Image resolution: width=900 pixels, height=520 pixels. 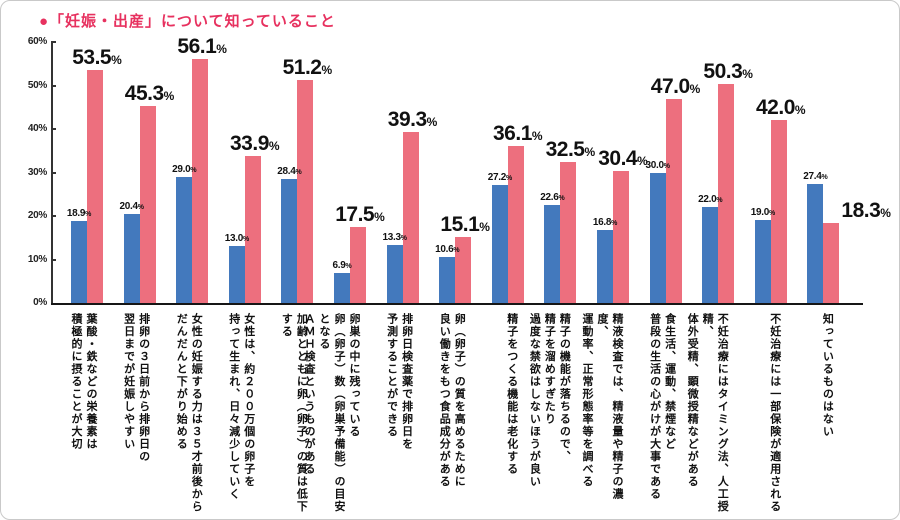 What do you see at coordinates (92, 58) in the screenshot?
I see `value-number: 53.5` at bounding box center [92, 58].